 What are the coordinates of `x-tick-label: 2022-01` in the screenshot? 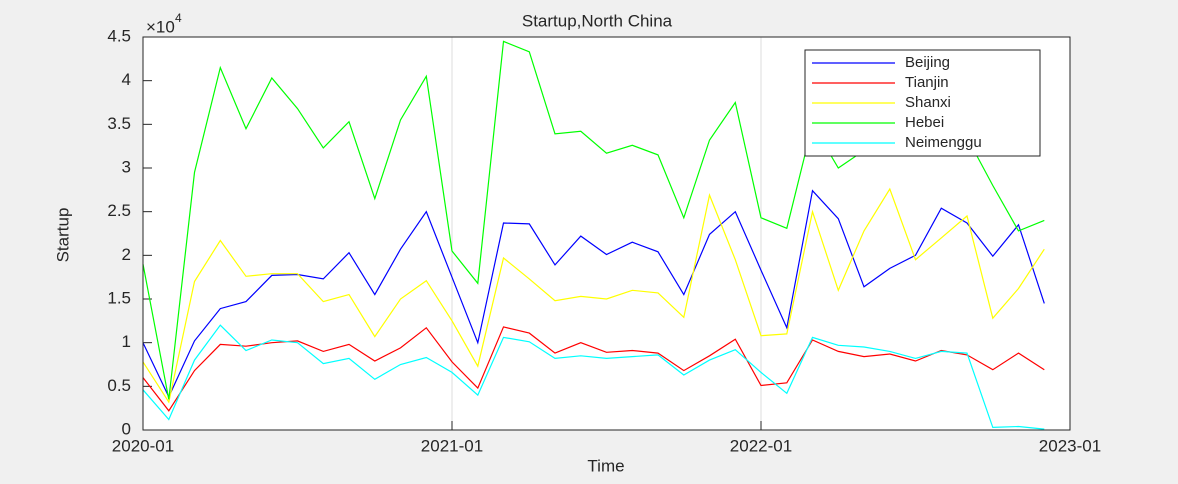 It's located at (761, 445).